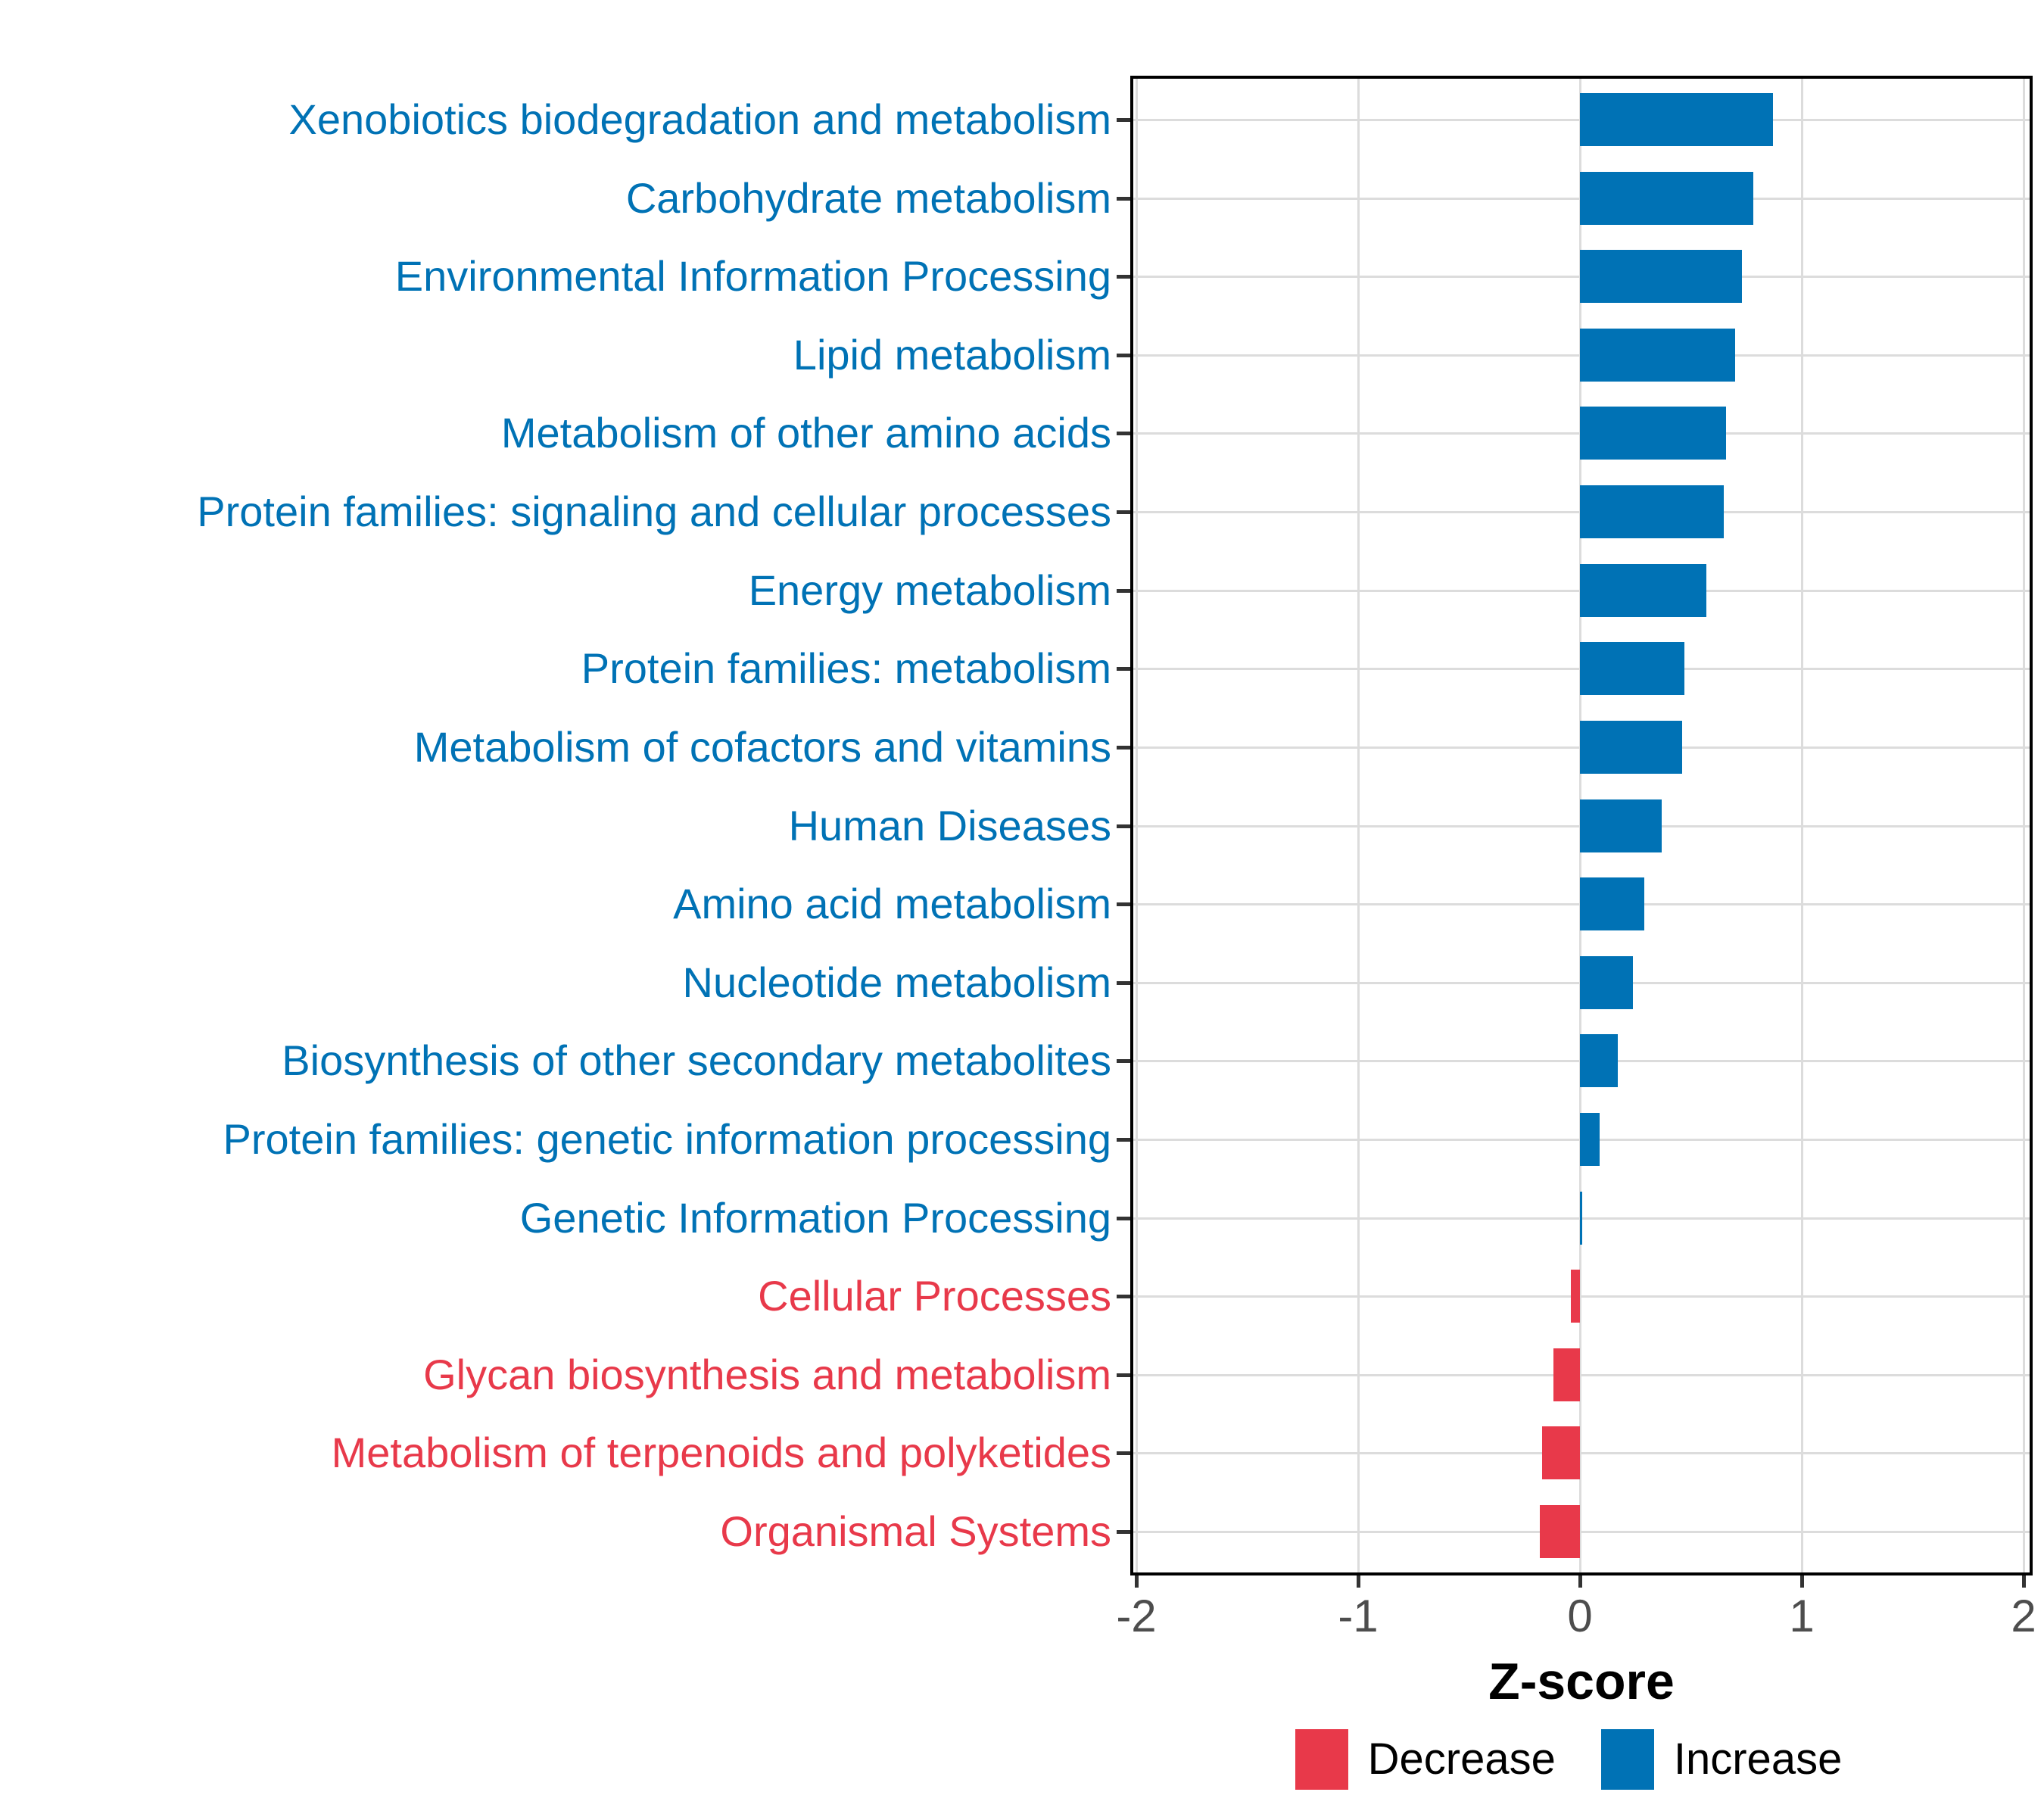  What do you see at coordinates (950, 825) in the screenshot?
I see `category-label: Human Diseases` at bounding box center [950, 825].